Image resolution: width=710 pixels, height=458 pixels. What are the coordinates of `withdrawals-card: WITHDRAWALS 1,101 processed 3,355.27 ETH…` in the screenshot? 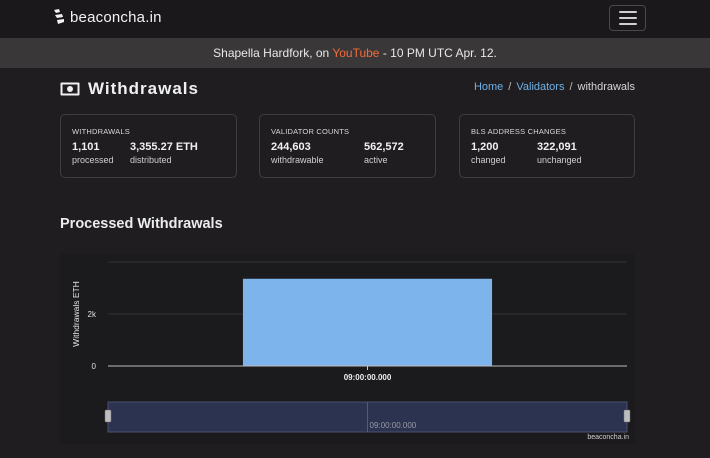 It's located at (148, 146).